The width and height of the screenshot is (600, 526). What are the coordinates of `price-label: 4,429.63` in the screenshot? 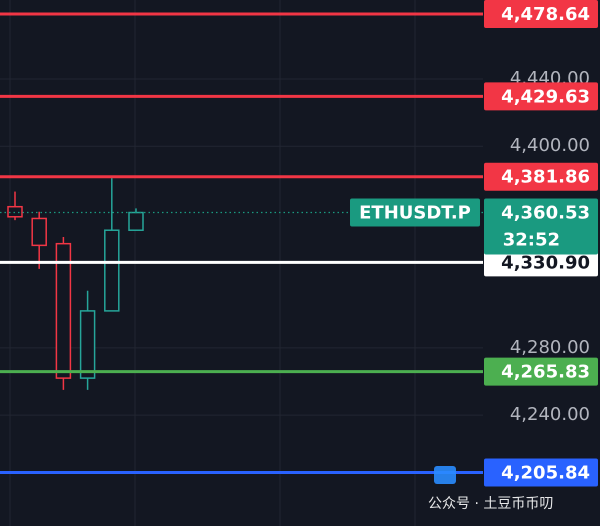 It's located at (545, 96).